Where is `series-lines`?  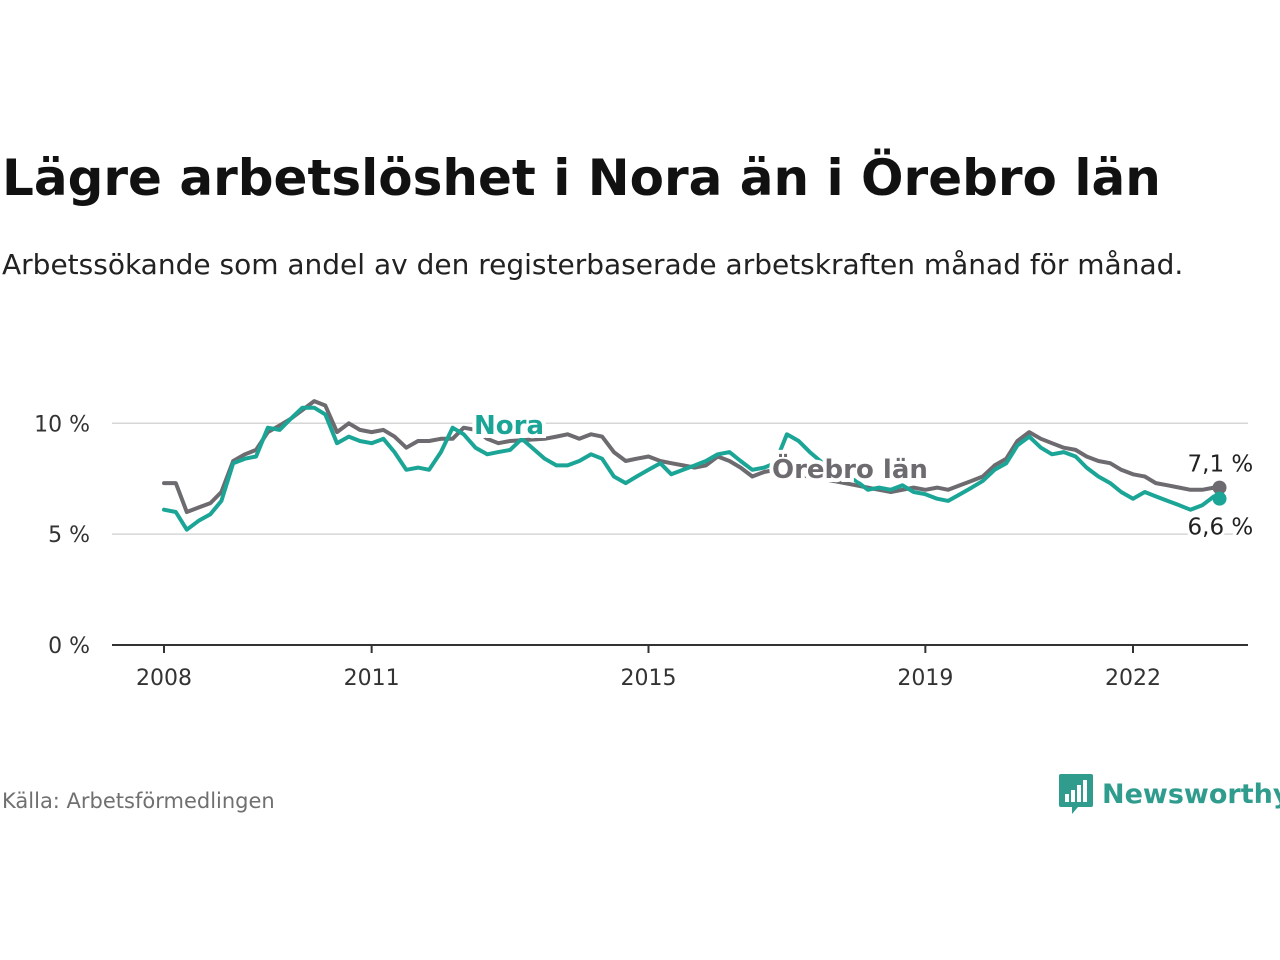
series-lines is located at coordinates (694, 465).